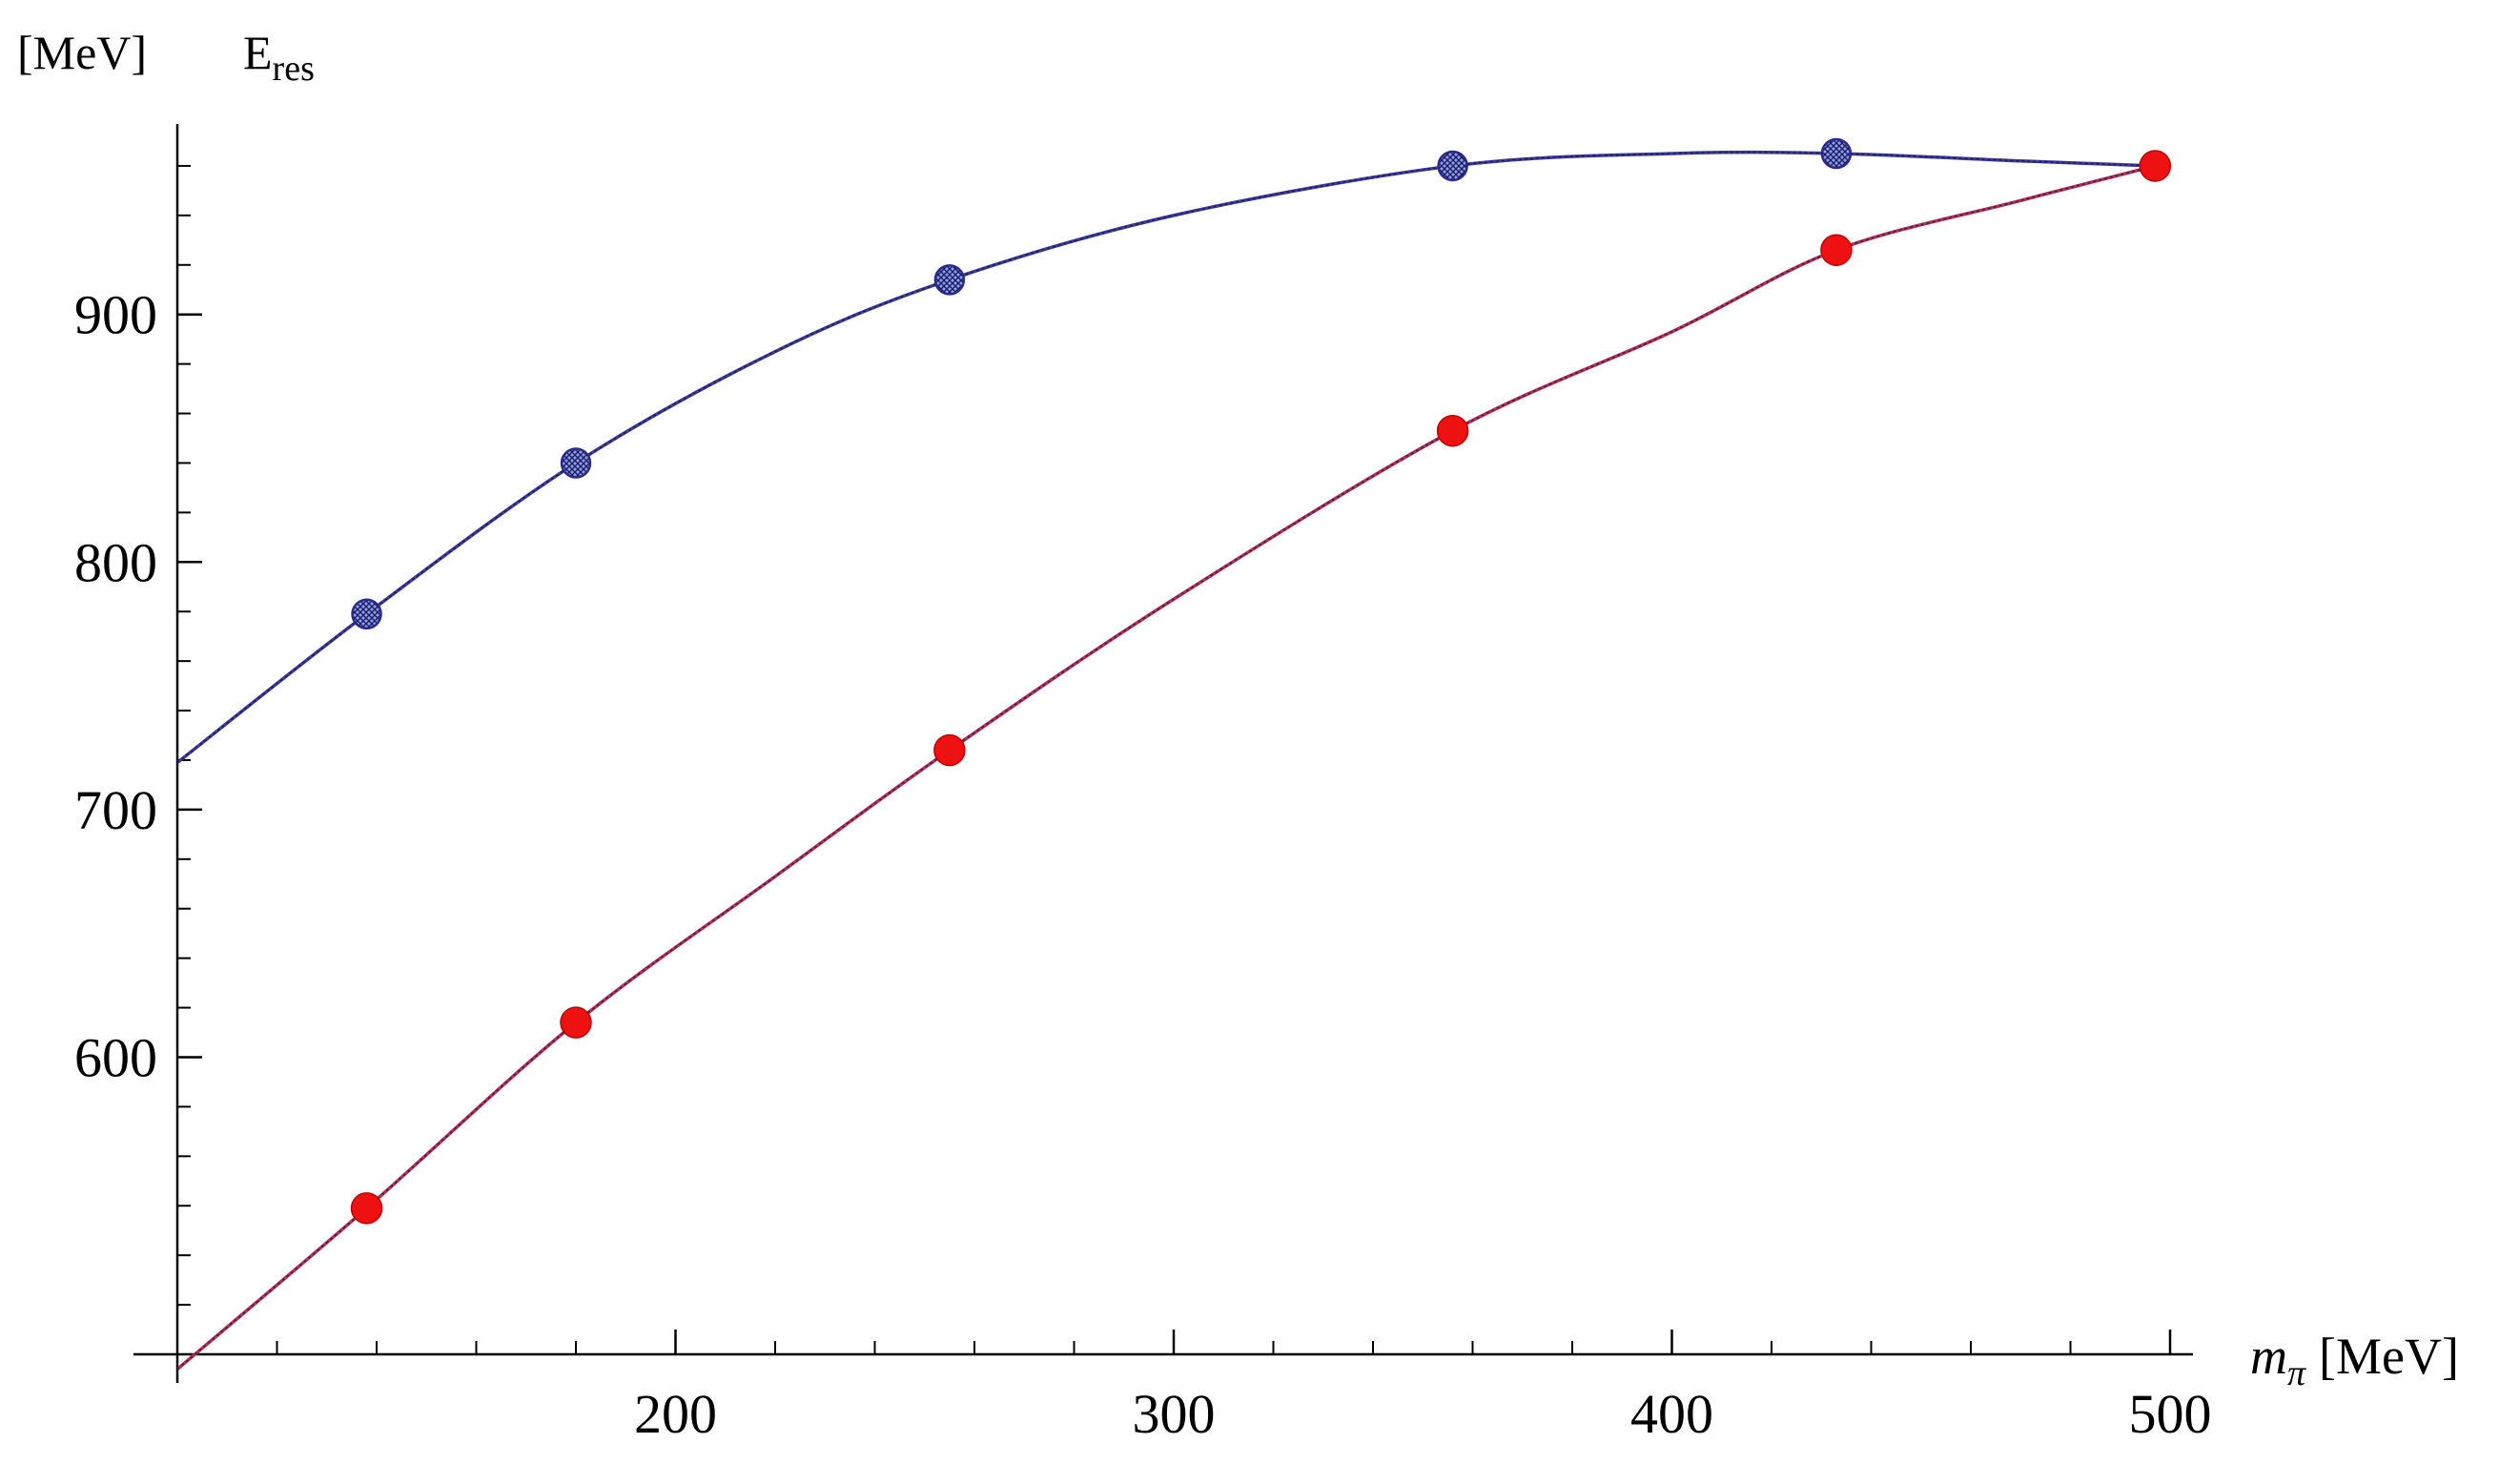 Image resolution: width=2520 pixels, height=1464 pixels. I want to click on x-tick-label: 500, so click(2170, 1414).